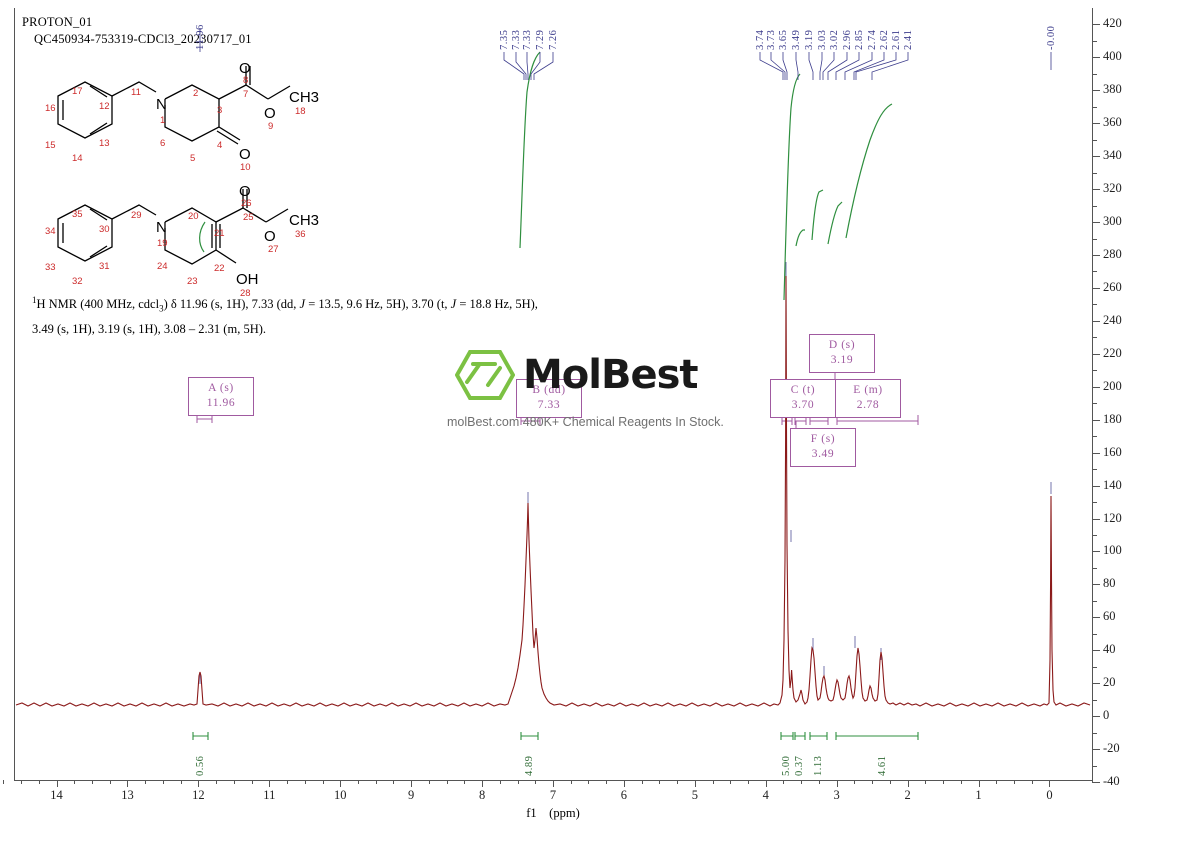 Image resolution: width=1190 pixels, height=841 pixels. I want to click on atom-number-label: 22, so click(219, 268).